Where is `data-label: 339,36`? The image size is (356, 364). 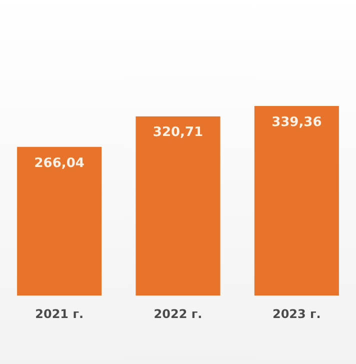
data-label: 339,36 is located at coordinates (297, 122).